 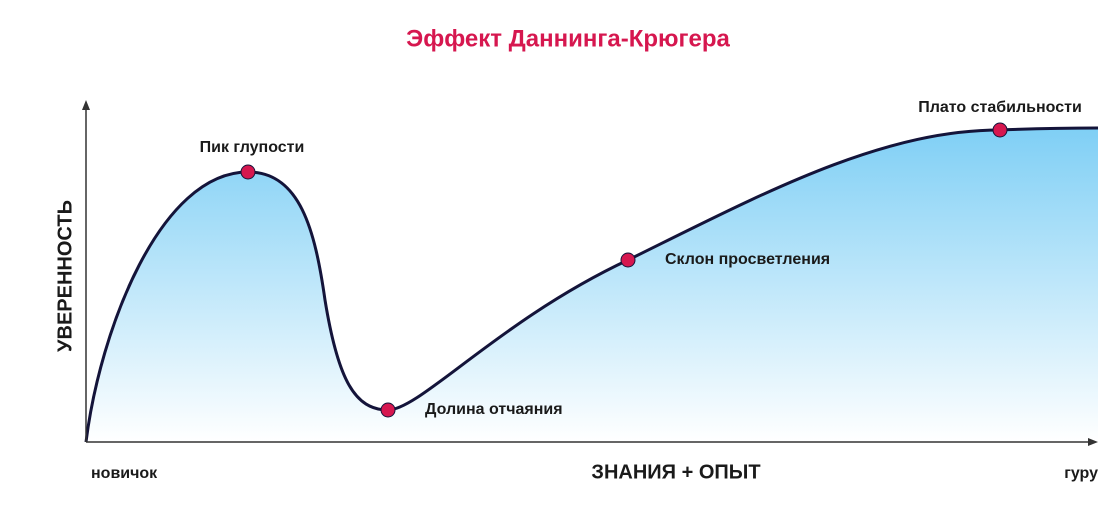 I want to click on point-label: Пик глупости, so click(x=252, y=147).